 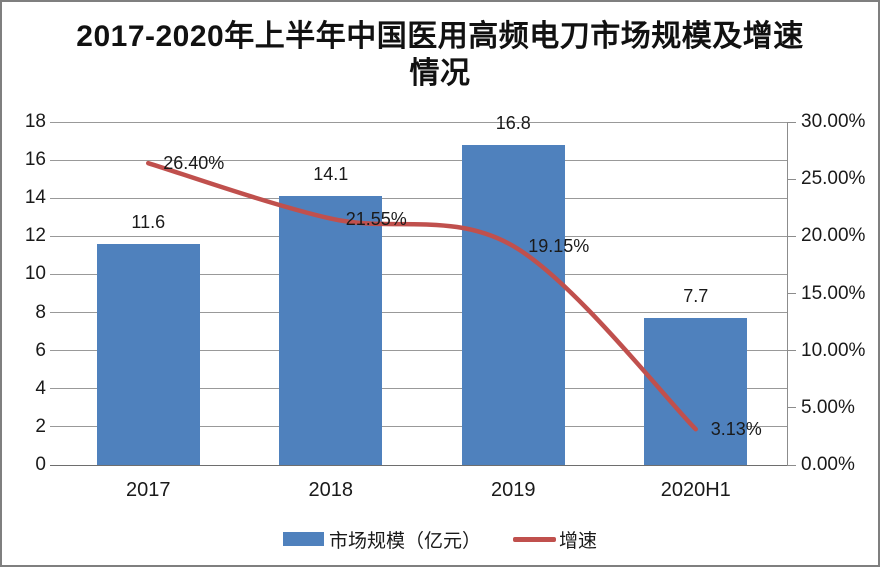 What do you see at coordinates (696, 296) in the screenshot?
I see `bar-value-label: 7.7` at bounding box center [696, 296].